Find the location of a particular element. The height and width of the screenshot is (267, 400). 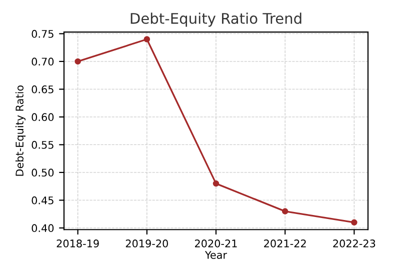

x-axis-title: Year is located at coordinates (216, 255).